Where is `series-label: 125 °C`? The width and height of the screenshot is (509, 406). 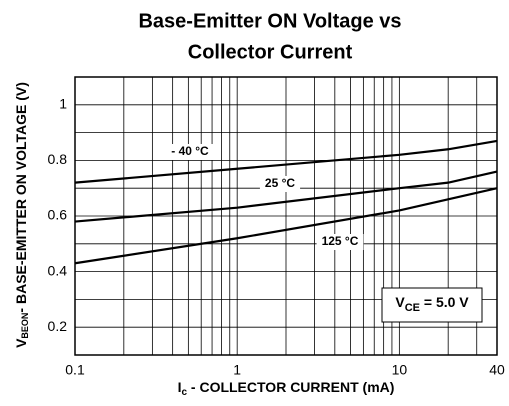 series-label: 125 °C is located at coordinates (340, 241).